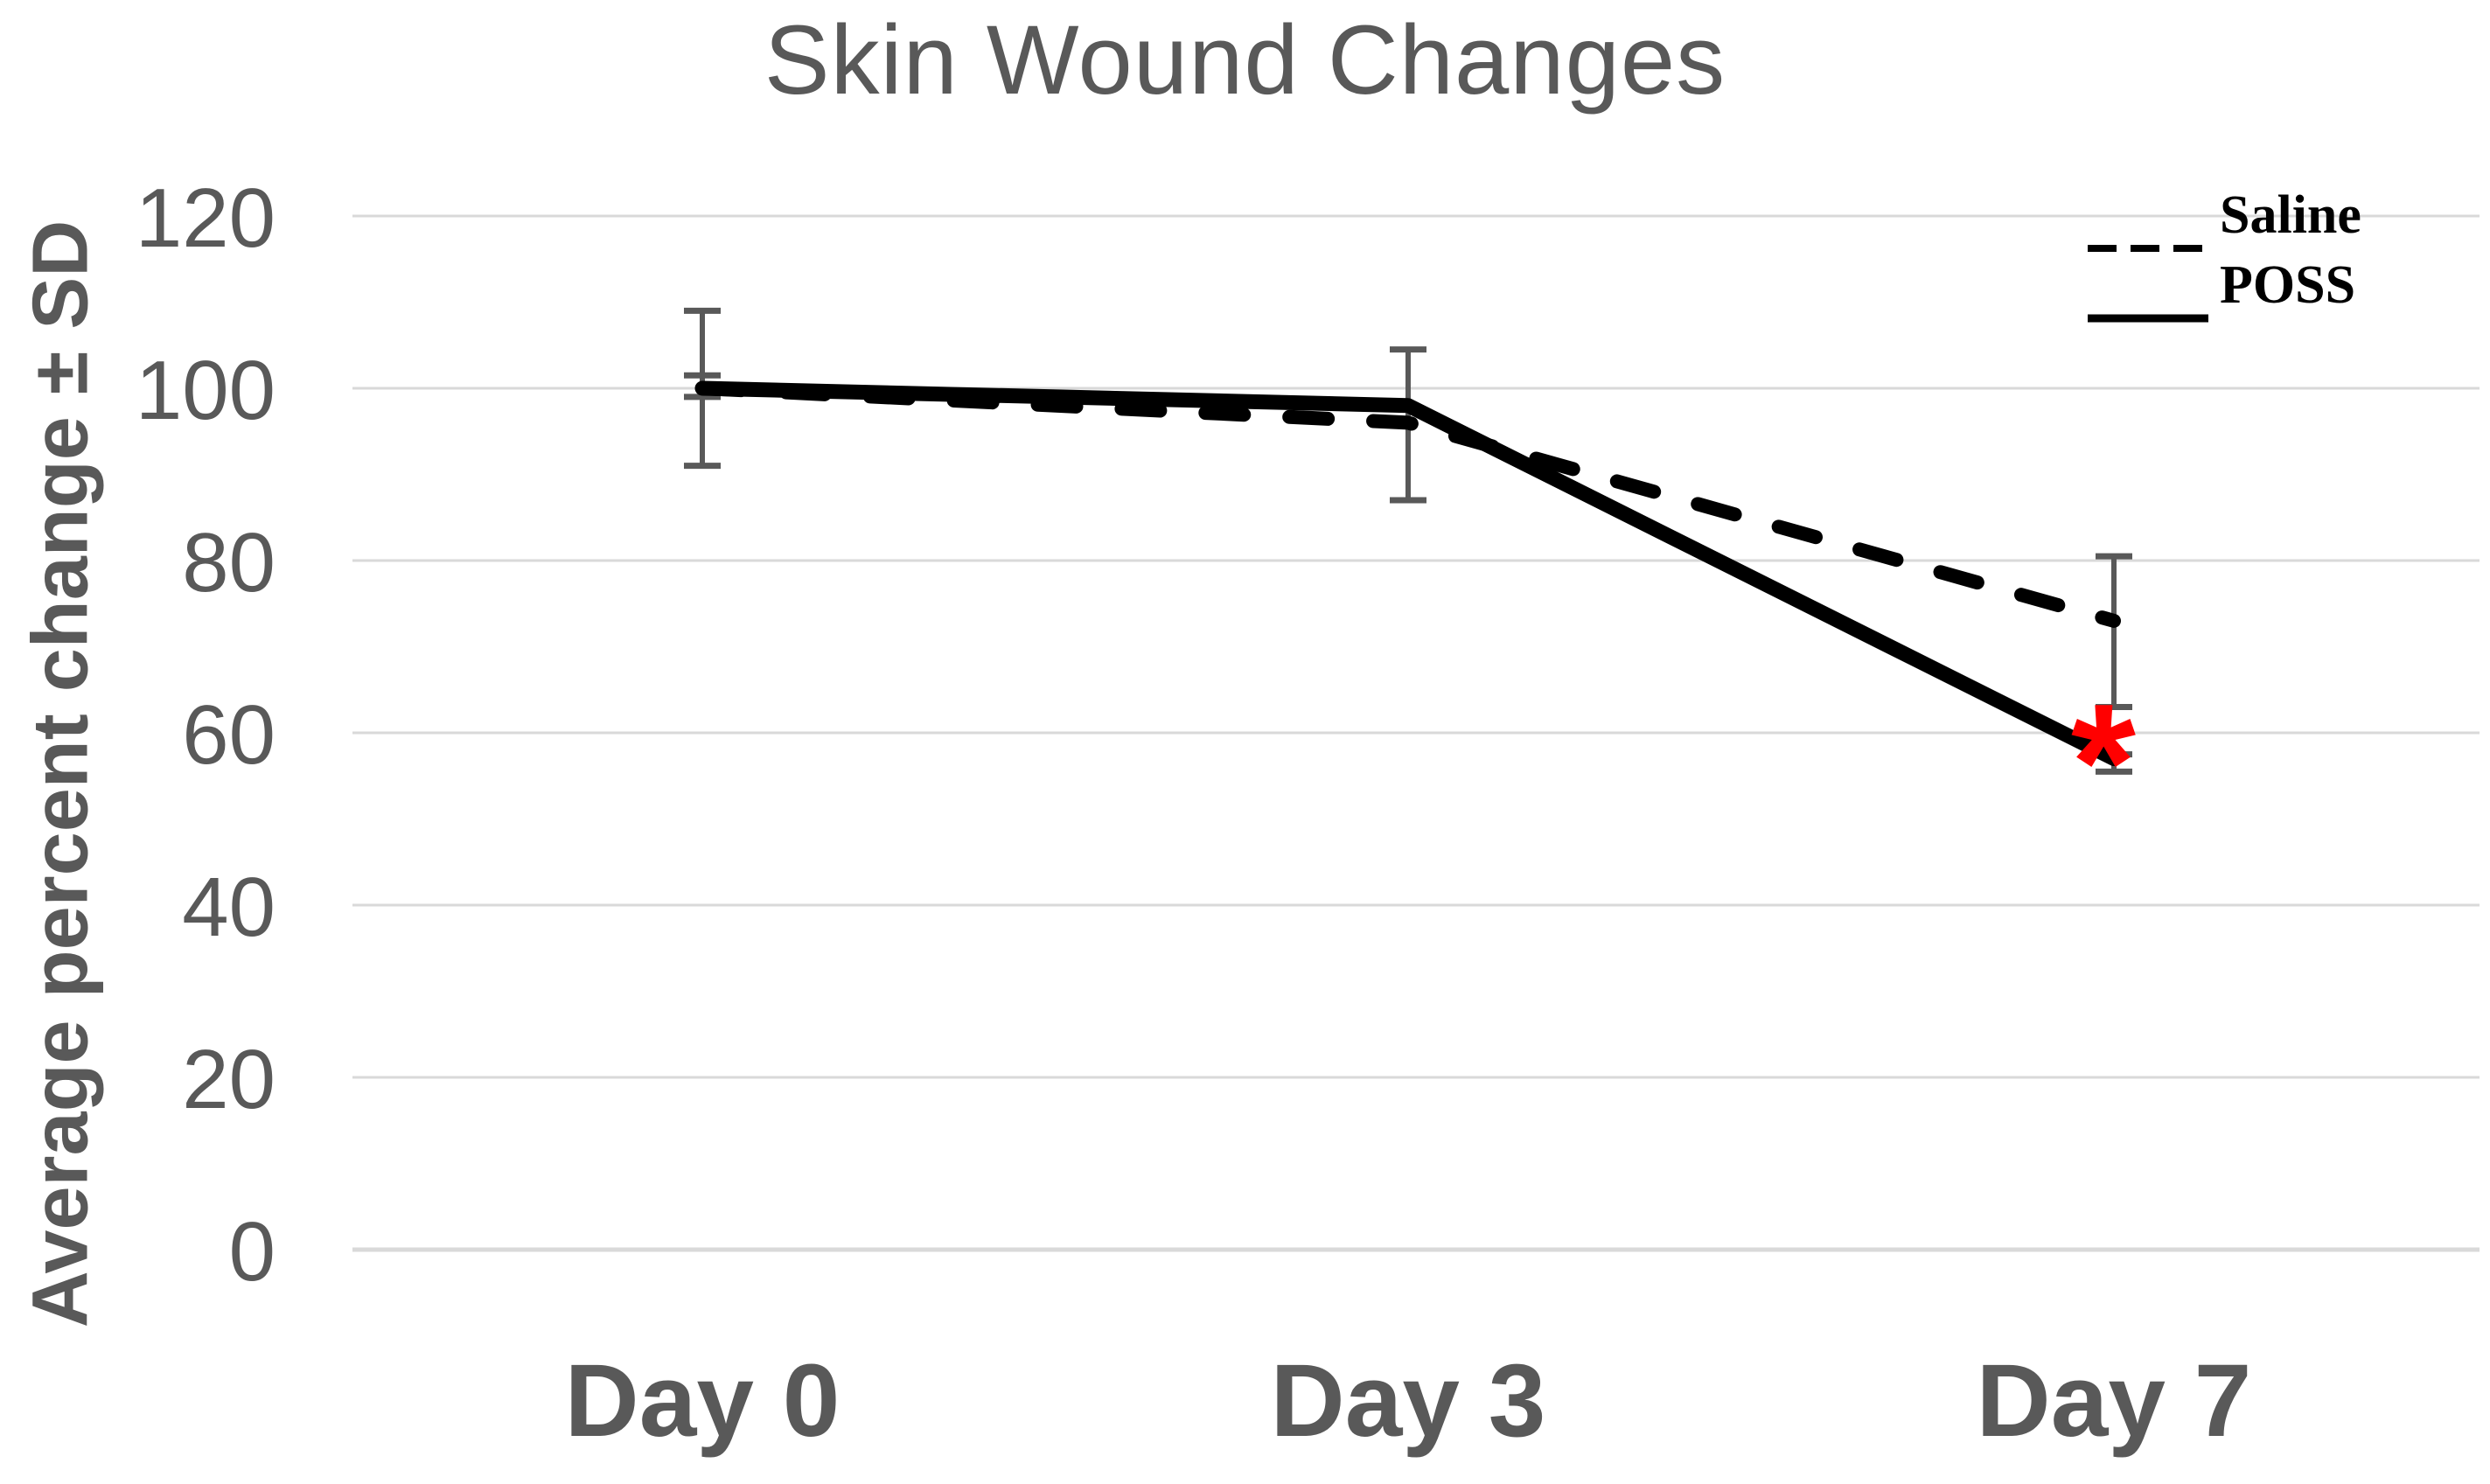 The width and height of the screenshot is (2490, 1484). Describe the element at coordinates (229, 563) in the screenshot. I see `y-tick-label: 80` at that location.